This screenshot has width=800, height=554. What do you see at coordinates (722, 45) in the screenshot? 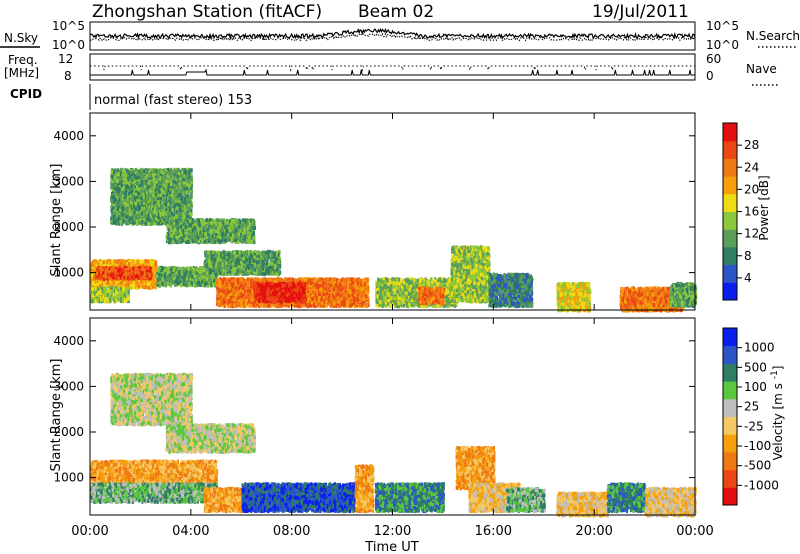
I see `nsearch-tick-bottom: 10^0` at bounding box center [722, 45].